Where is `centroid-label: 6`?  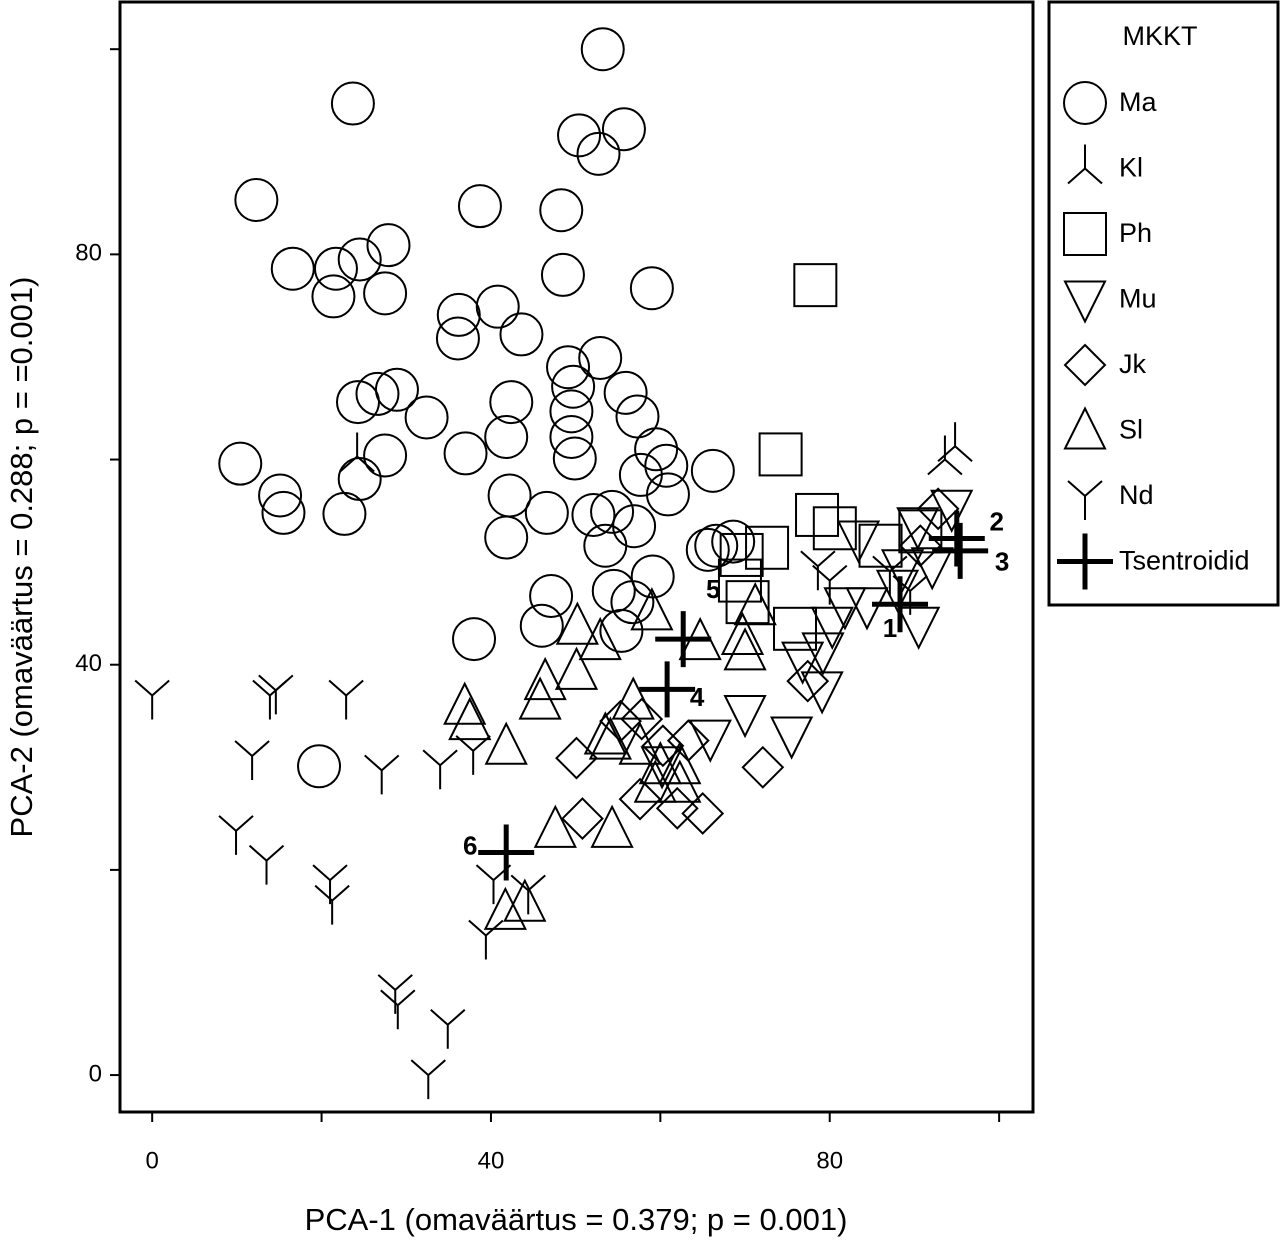 centroid-label: 6 is located at coordinates (470, 845).